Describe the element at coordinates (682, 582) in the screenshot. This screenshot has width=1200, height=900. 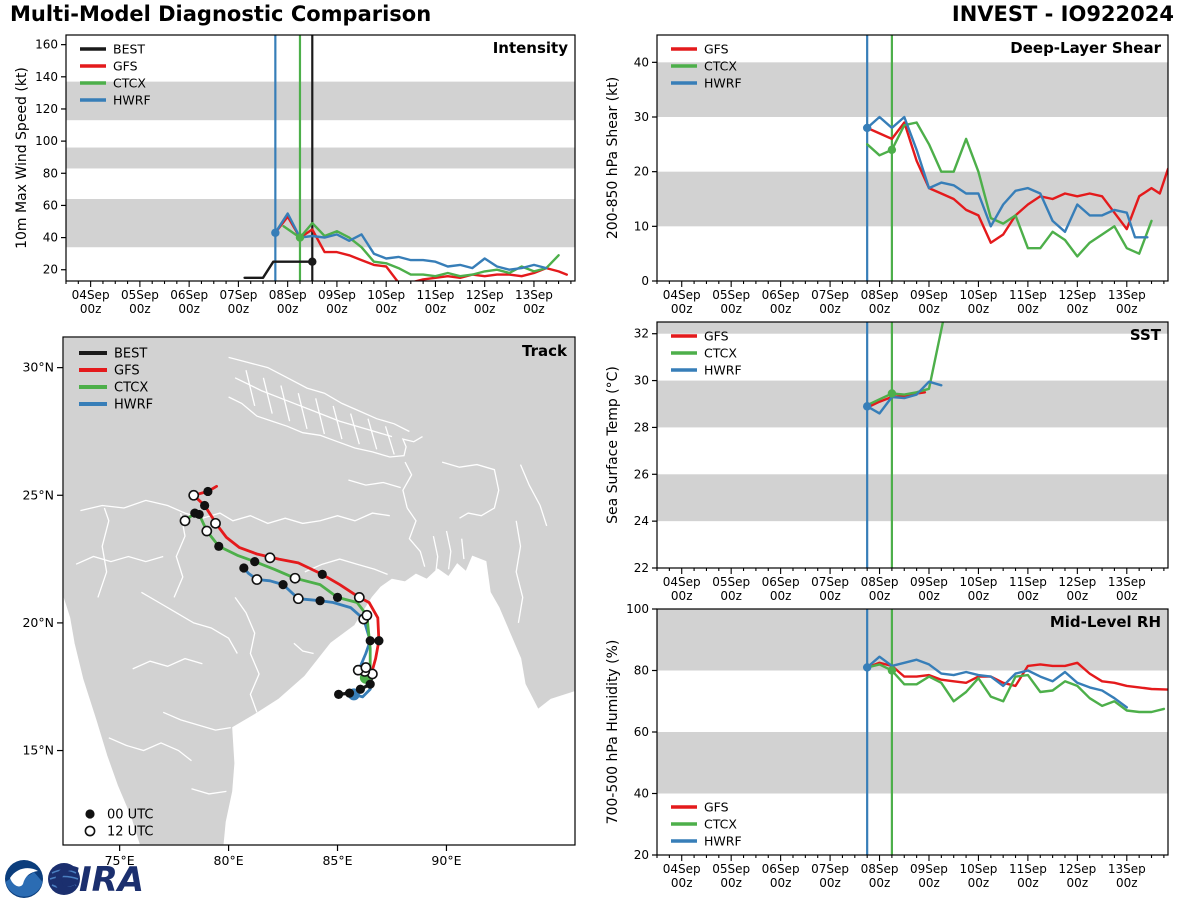
I see `x-tick-date: 04Sep` at that location.